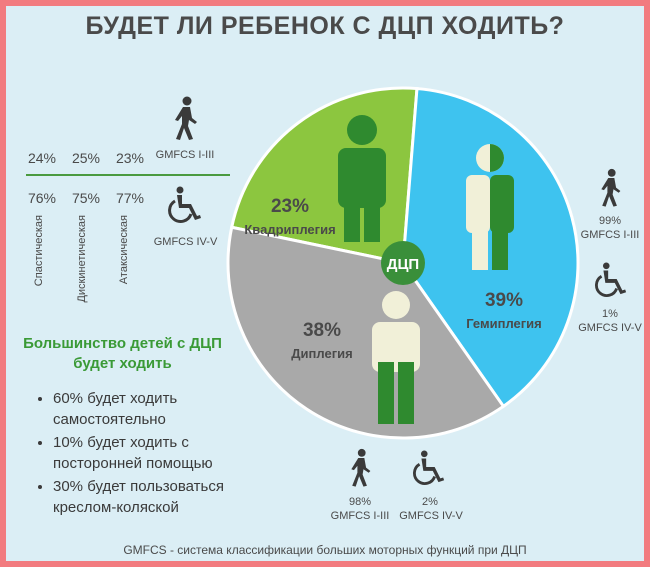  I want to click on diple-walk-pct: 98%, so click(360, 502).